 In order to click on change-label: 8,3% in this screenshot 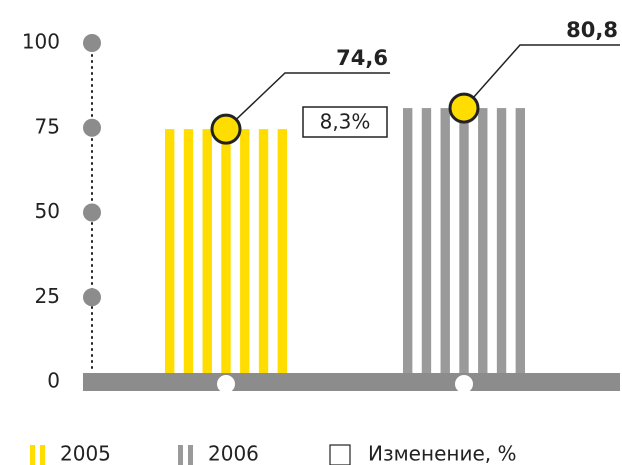, I will do `click(345, 122)`.